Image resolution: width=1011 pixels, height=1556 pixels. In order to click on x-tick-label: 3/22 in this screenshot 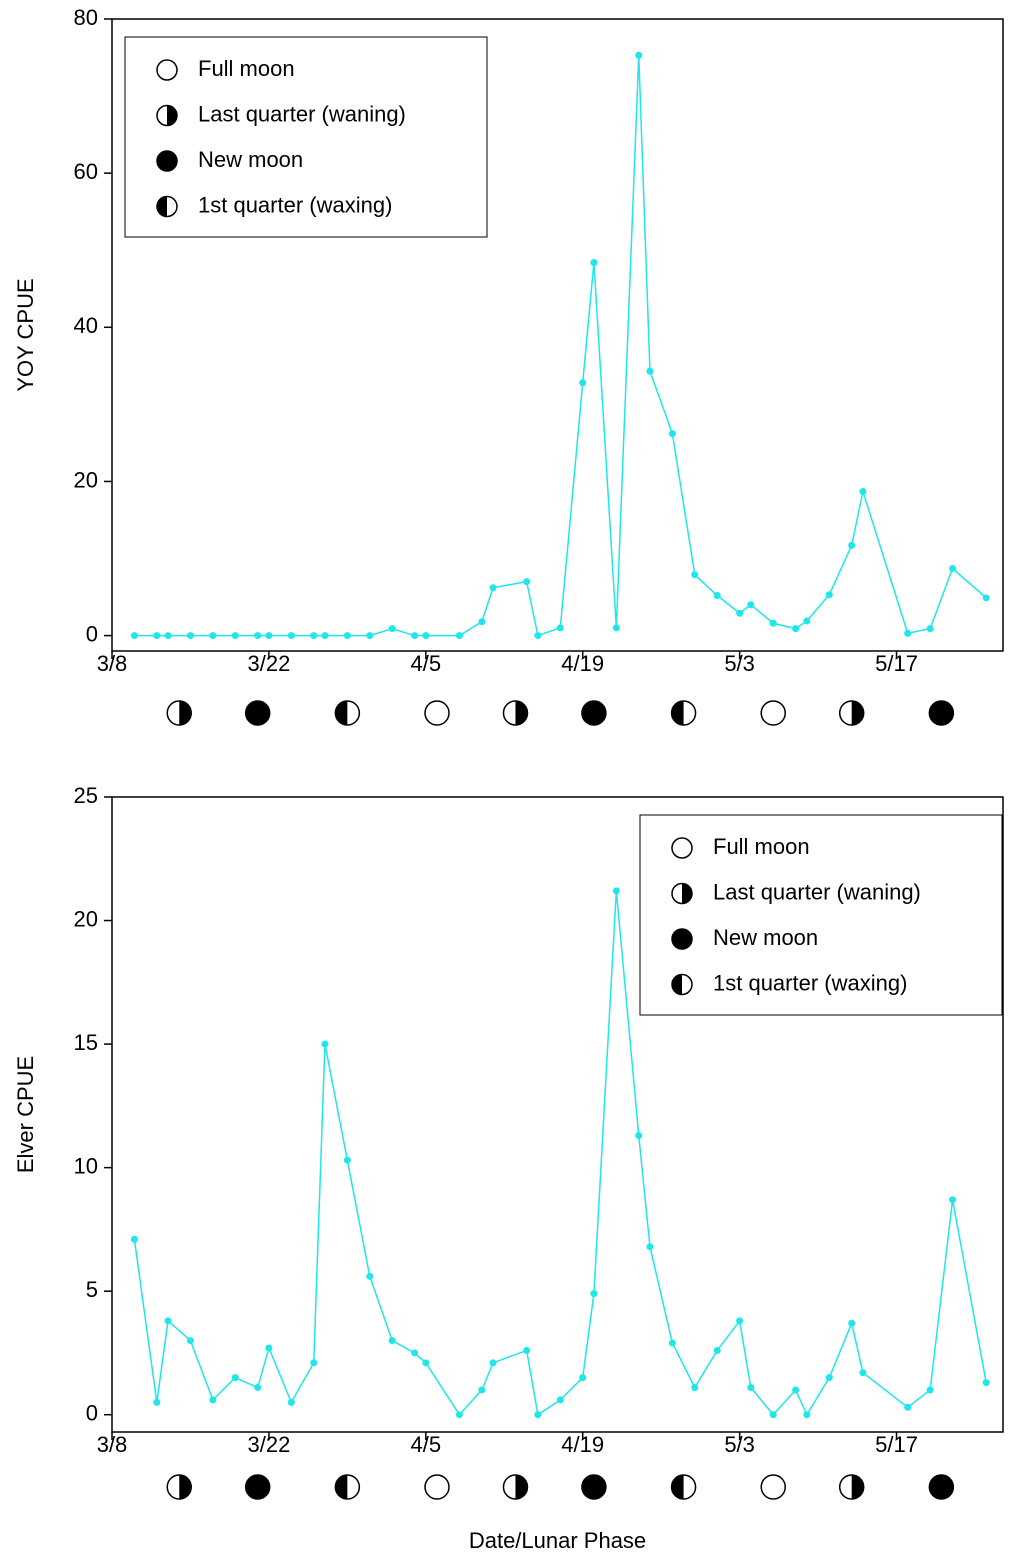, I will do `click(268, 663)`.